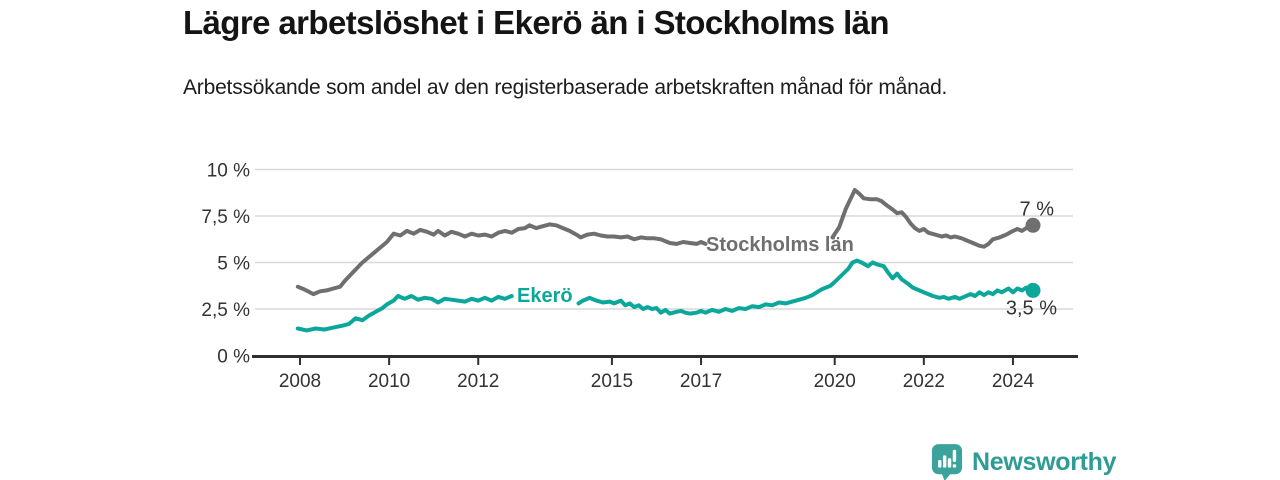 This screenshot has height=480, width=1280. I want to click on end-dot-stockholms-l-n, so click(1033, 225).